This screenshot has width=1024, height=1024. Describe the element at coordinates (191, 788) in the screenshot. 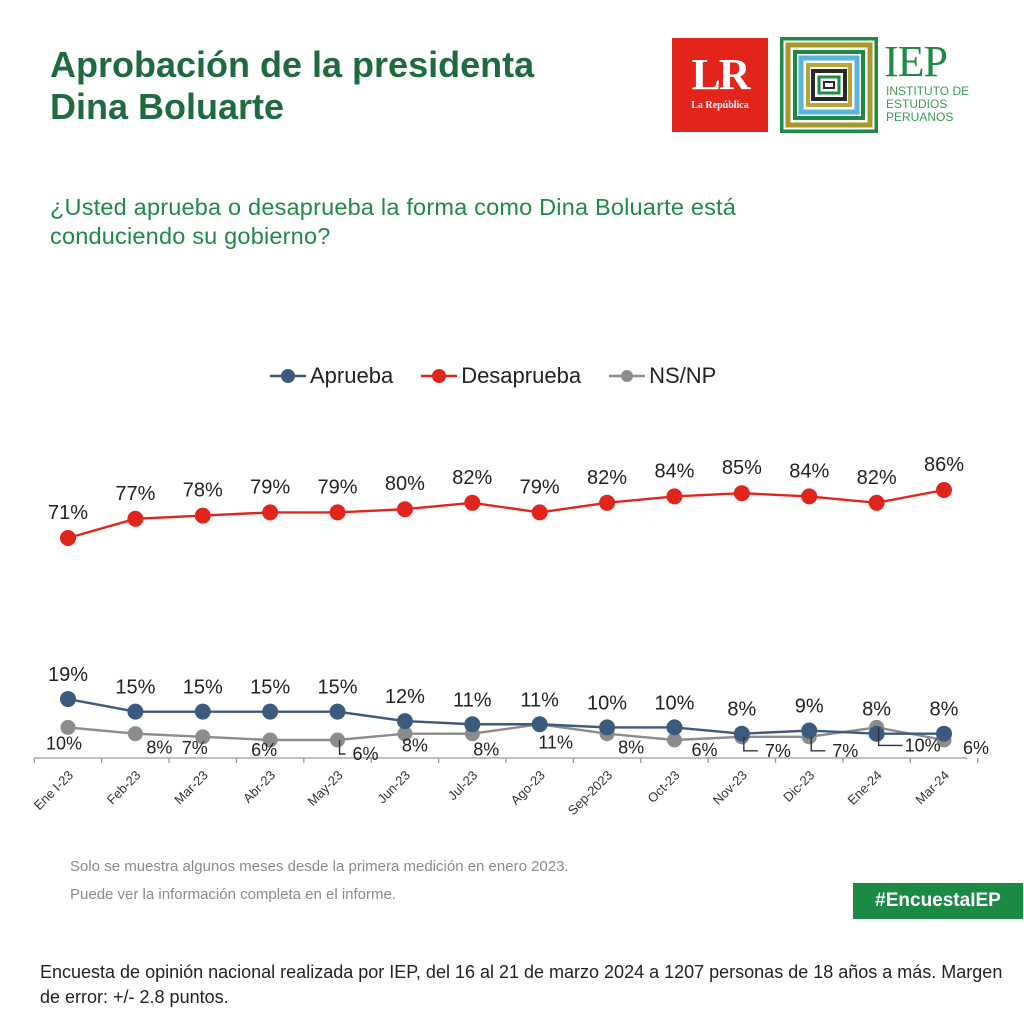

I see `x-tick-label: Mar-23` at that location.